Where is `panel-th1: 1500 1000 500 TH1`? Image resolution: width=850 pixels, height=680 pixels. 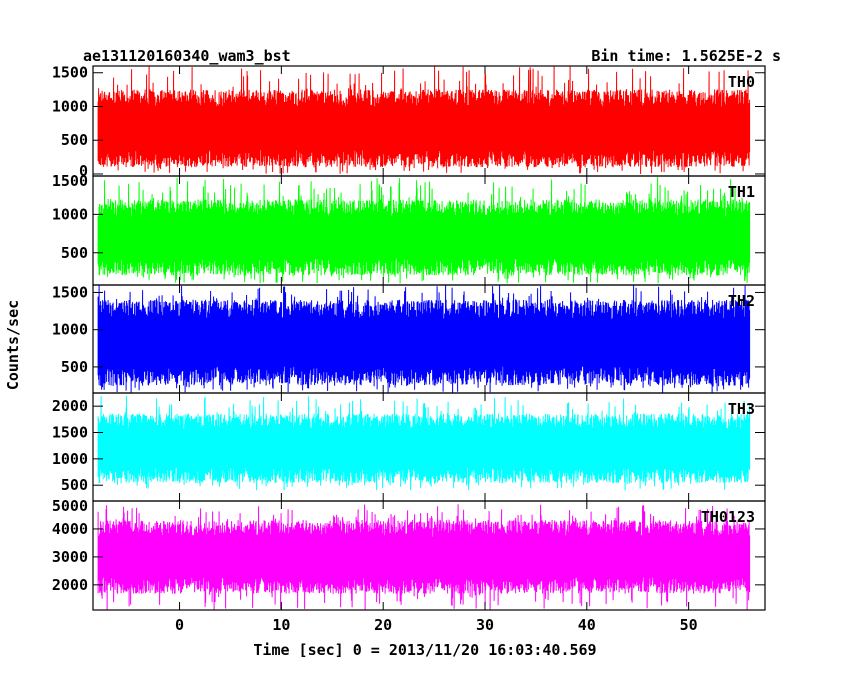
panel-th1: 1500 1000 500 TH1 is located at coordinates (409, 229).